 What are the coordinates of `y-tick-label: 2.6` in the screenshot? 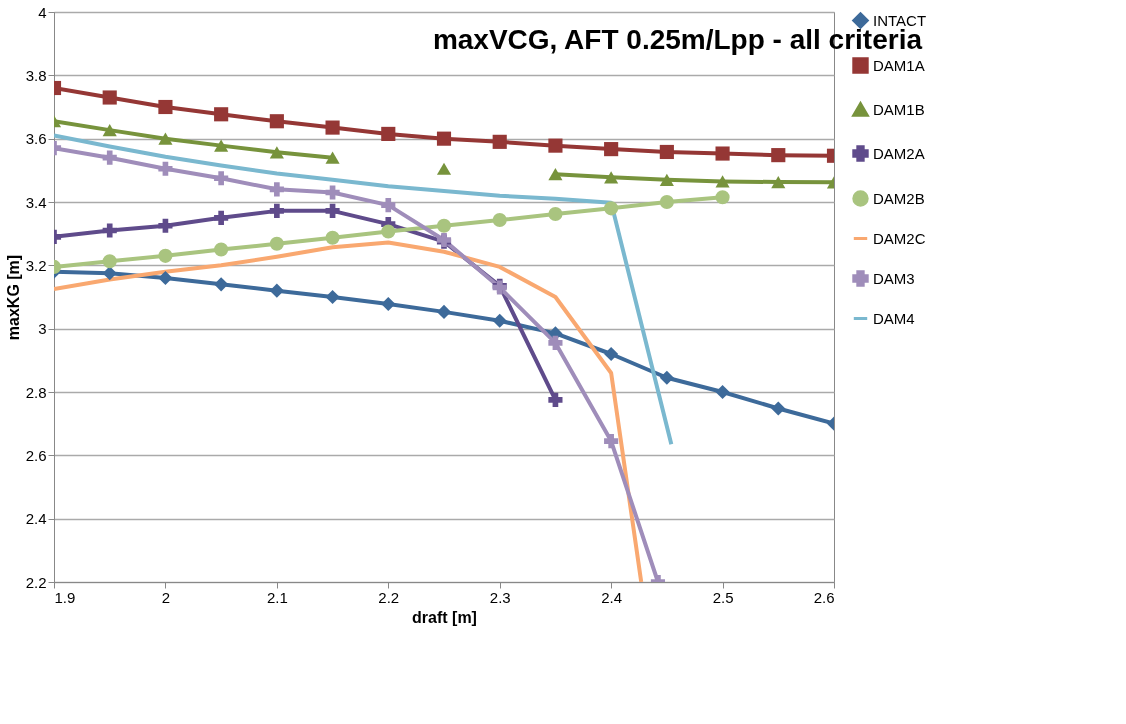 It's located at (36, 455).